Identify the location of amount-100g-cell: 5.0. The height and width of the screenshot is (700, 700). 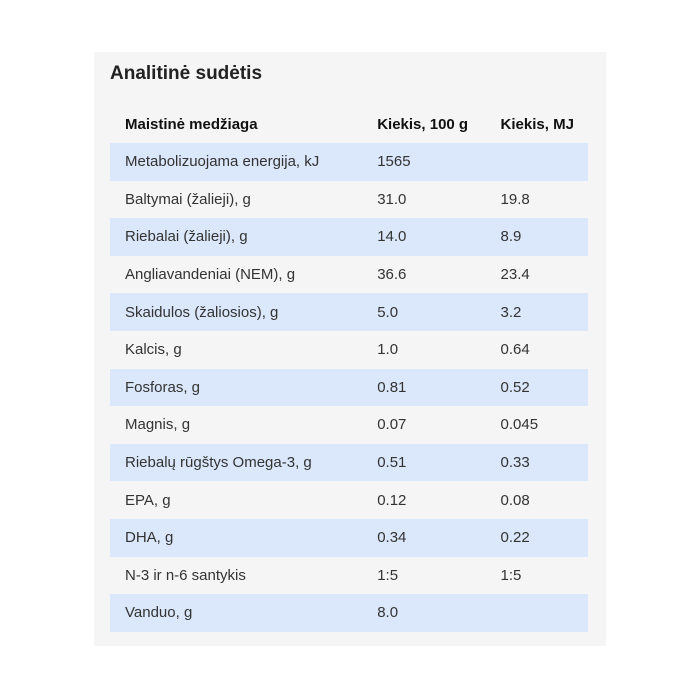
(424, 312).